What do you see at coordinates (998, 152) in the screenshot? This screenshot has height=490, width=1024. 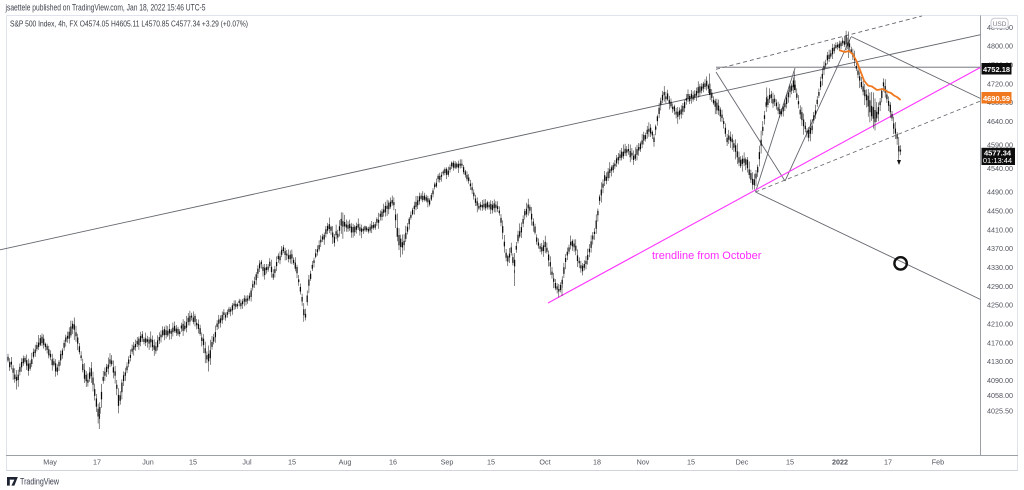 I see `svg-text: 4577.34` at bounding box center [998, 152].